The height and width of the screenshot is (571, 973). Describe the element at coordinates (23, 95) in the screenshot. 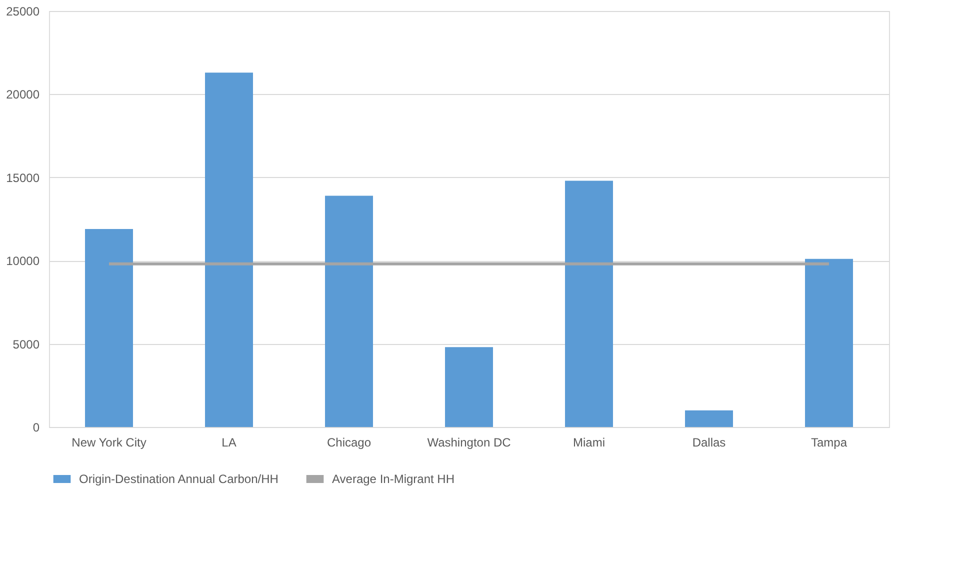

I see `y-tick-label: 20000` at that location.